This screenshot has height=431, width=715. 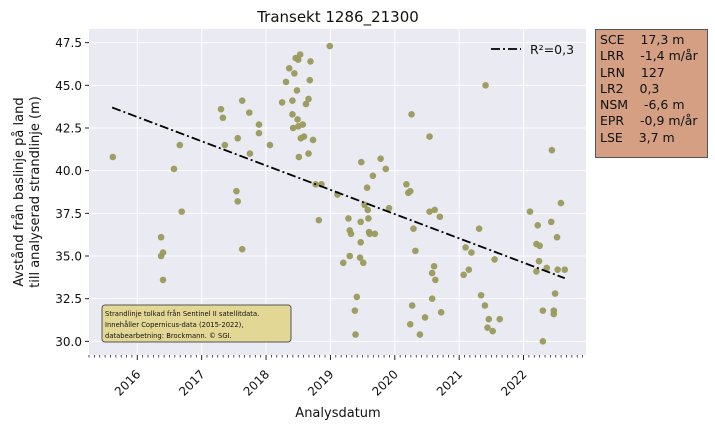 What do you see at coordinates (127, 382) in the screenshot?
I see `x-tick-label: 2016` at bounding box center [127, 382].